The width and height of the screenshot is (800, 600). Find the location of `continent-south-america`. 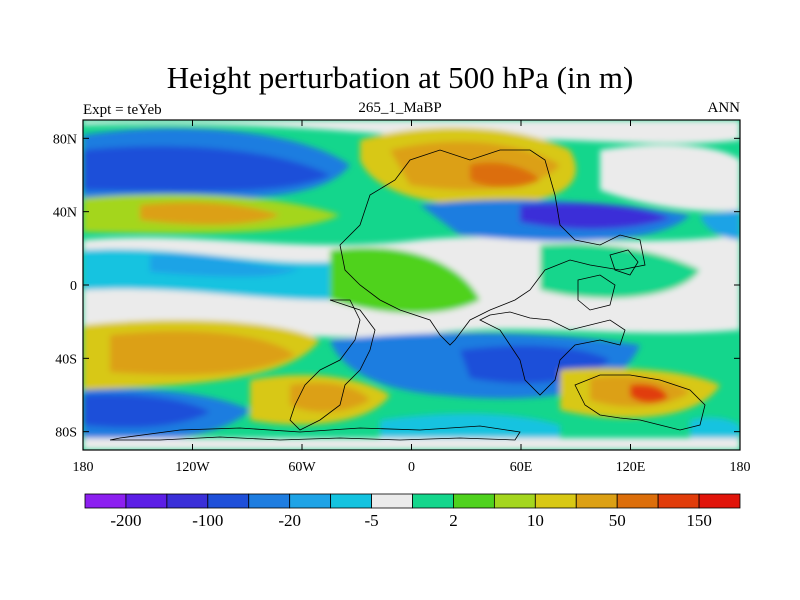

continent-south-america is located at coordinates (332, 365).